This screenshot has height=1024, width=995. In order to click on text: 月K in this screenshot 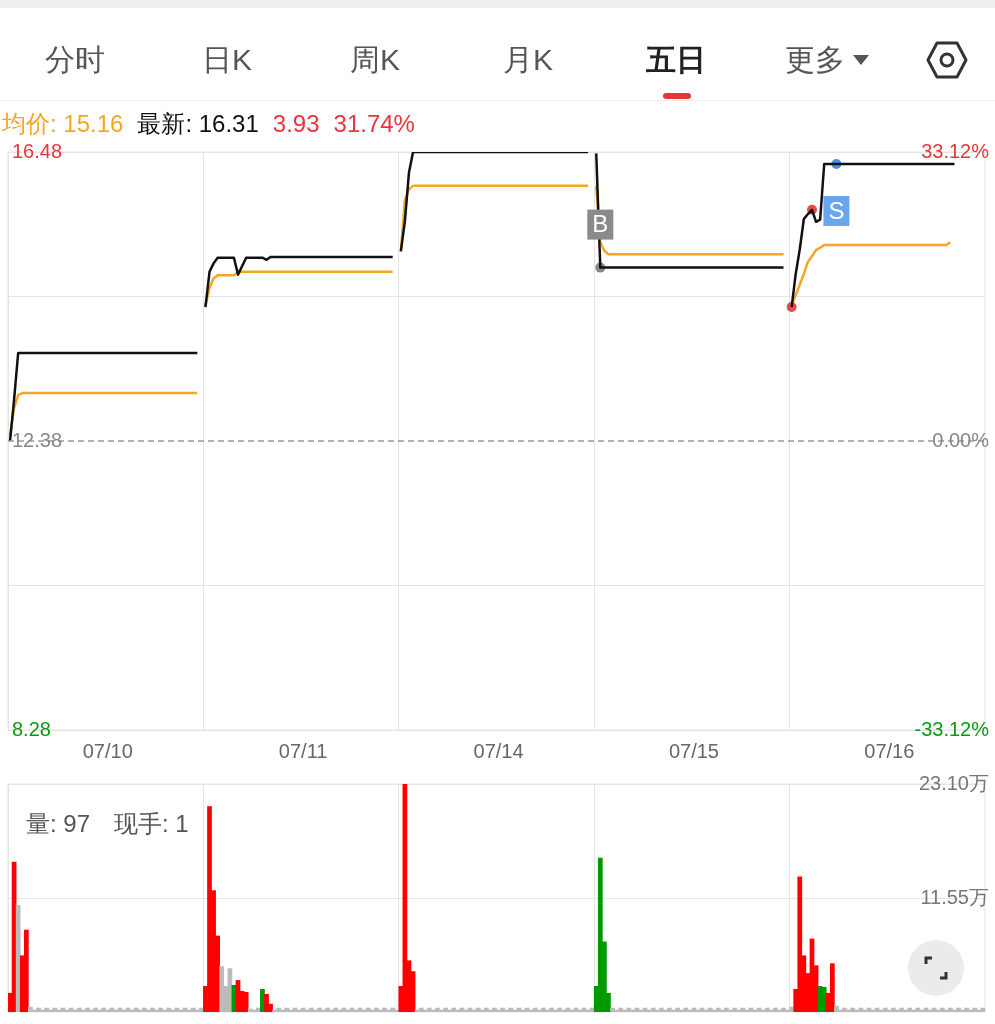, I will do `click(528, 60)`.